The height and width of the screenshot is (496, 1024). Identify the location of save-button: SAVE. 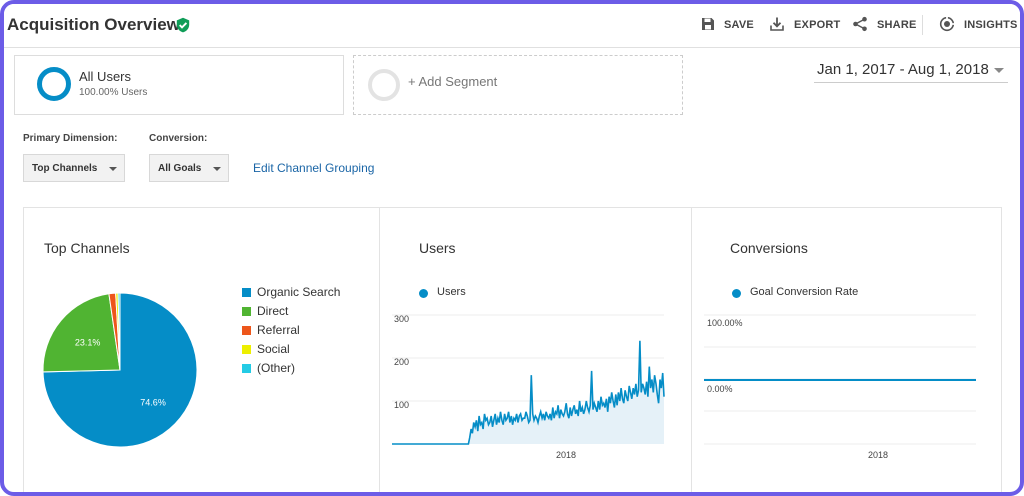
(739, 25).